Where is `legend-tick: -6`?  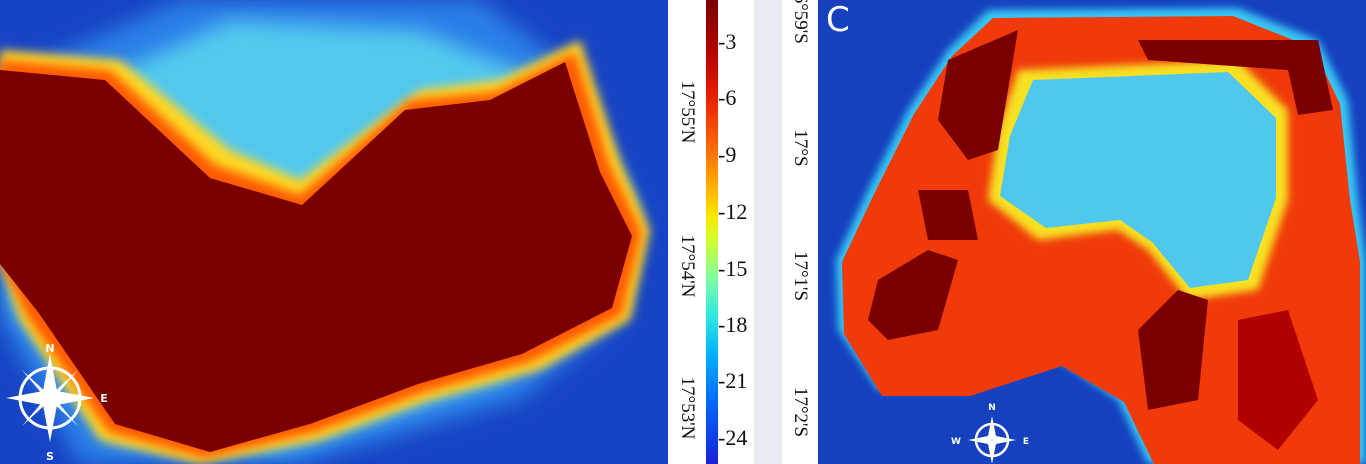
legend-tick: -6 is located at coordinates (727, 97).